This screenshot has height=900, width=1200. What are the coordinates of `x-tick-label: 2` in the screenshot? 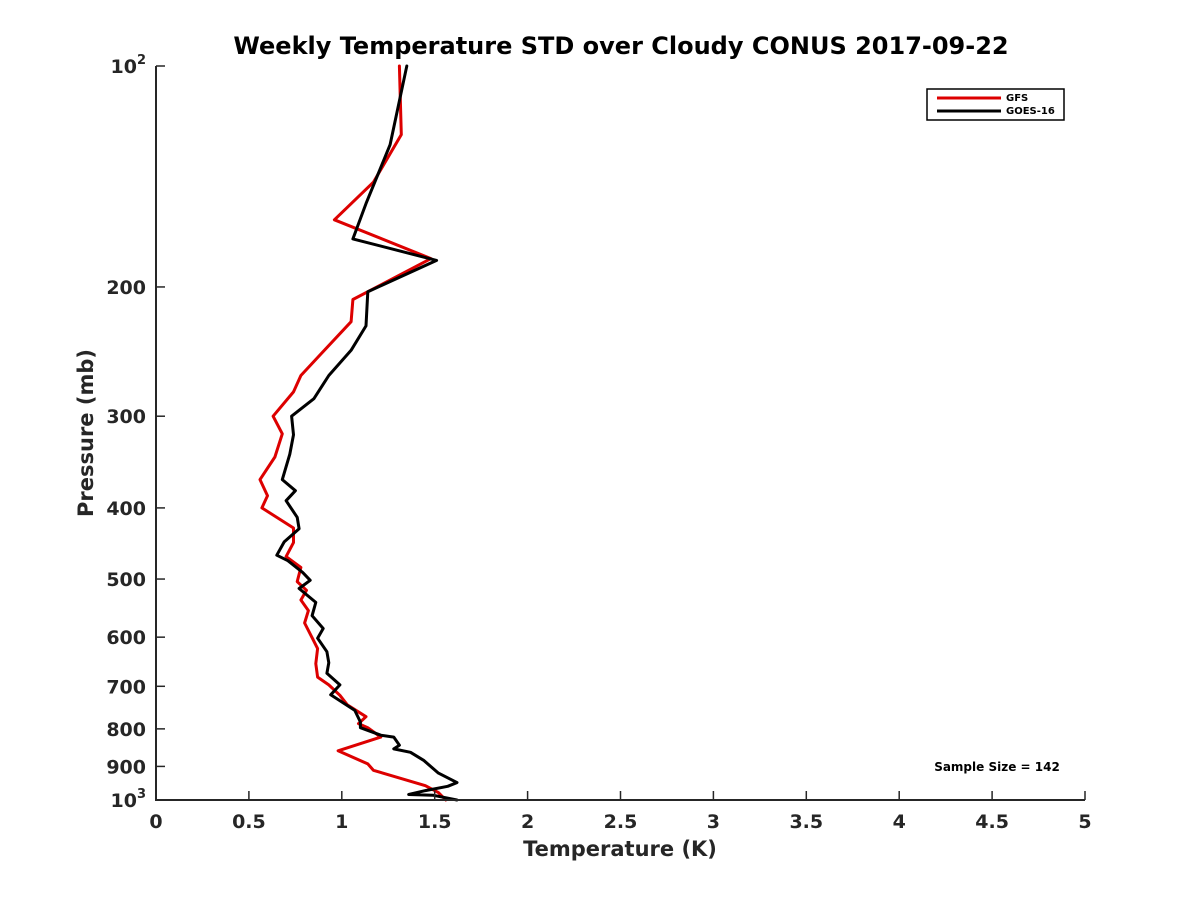 It's located at (527, 822).